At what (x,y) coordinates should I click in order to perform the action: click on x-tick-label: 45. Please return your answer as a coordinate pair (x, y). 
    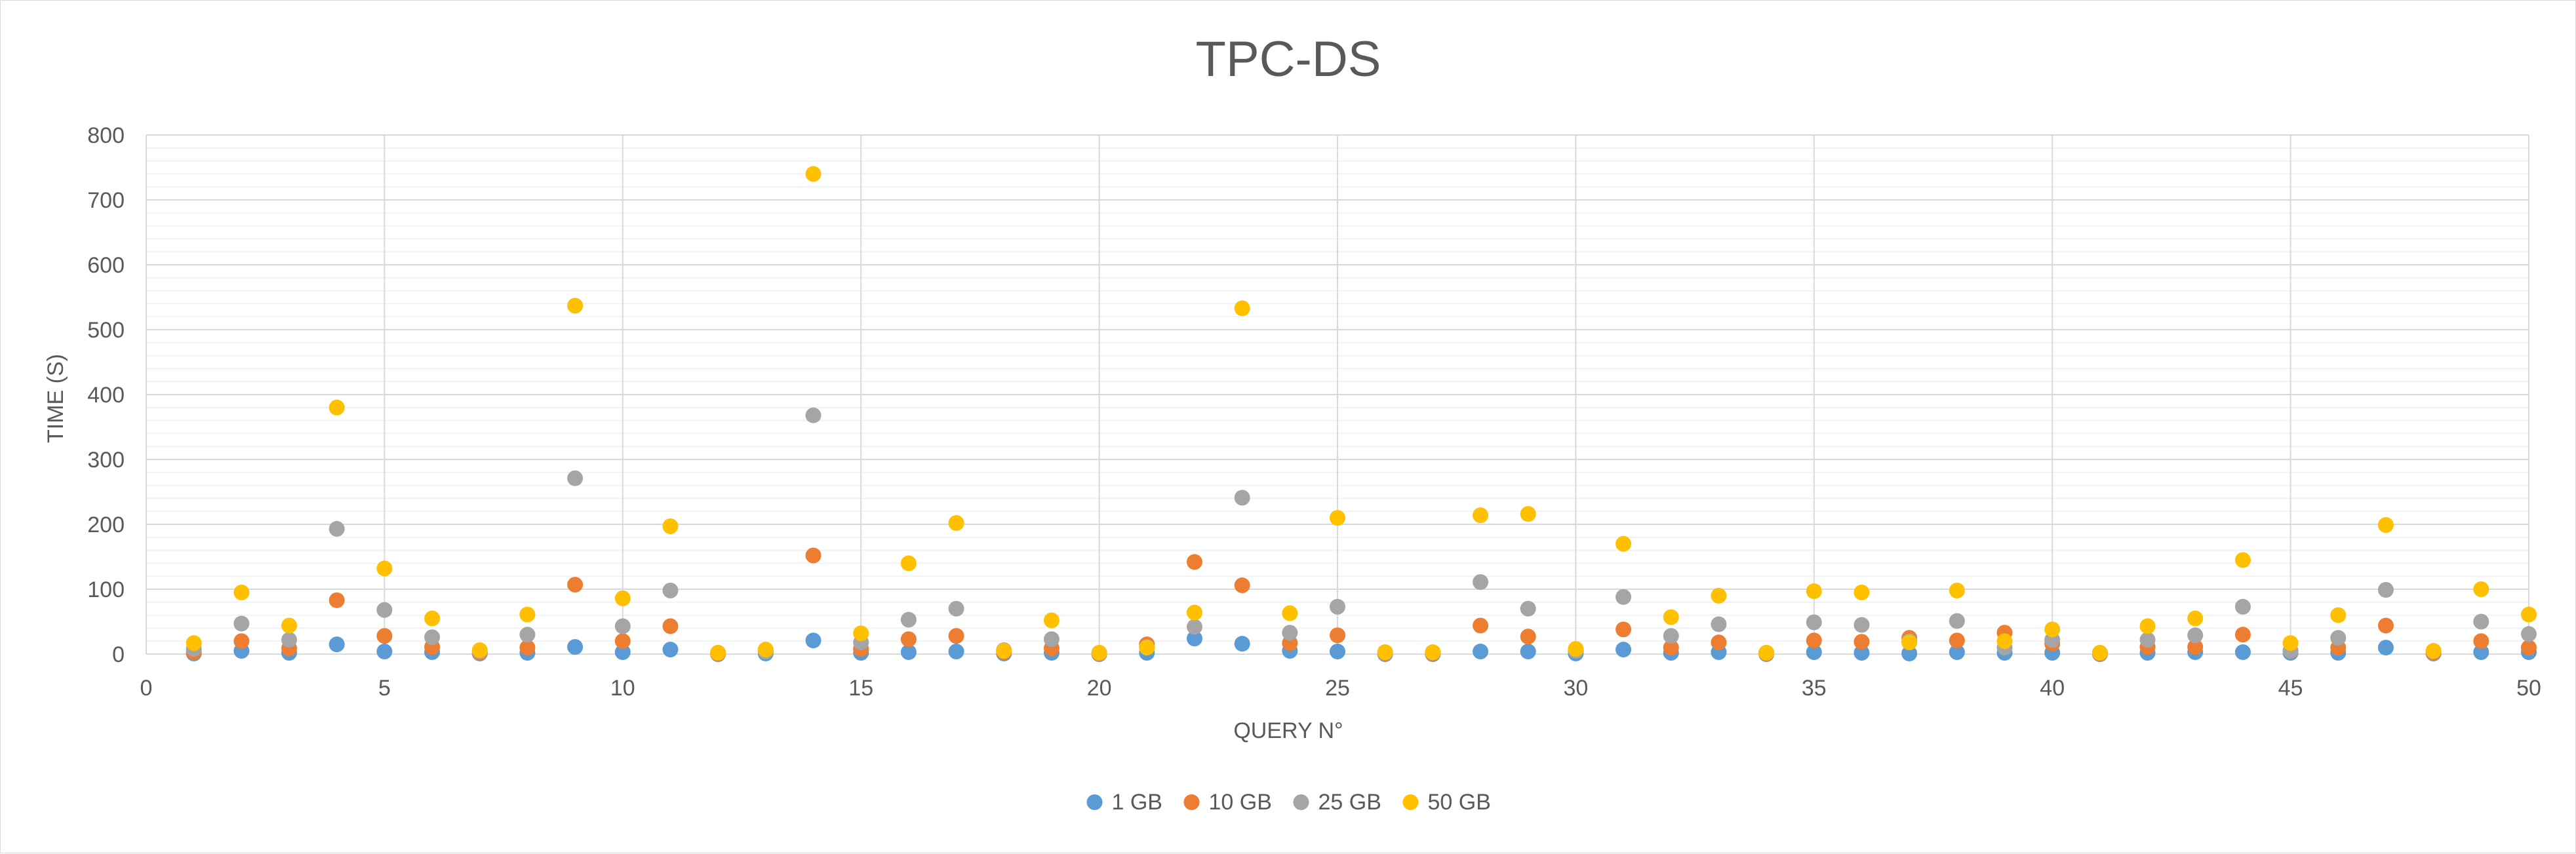
    Looking at the image, I should click on (2290, 689).